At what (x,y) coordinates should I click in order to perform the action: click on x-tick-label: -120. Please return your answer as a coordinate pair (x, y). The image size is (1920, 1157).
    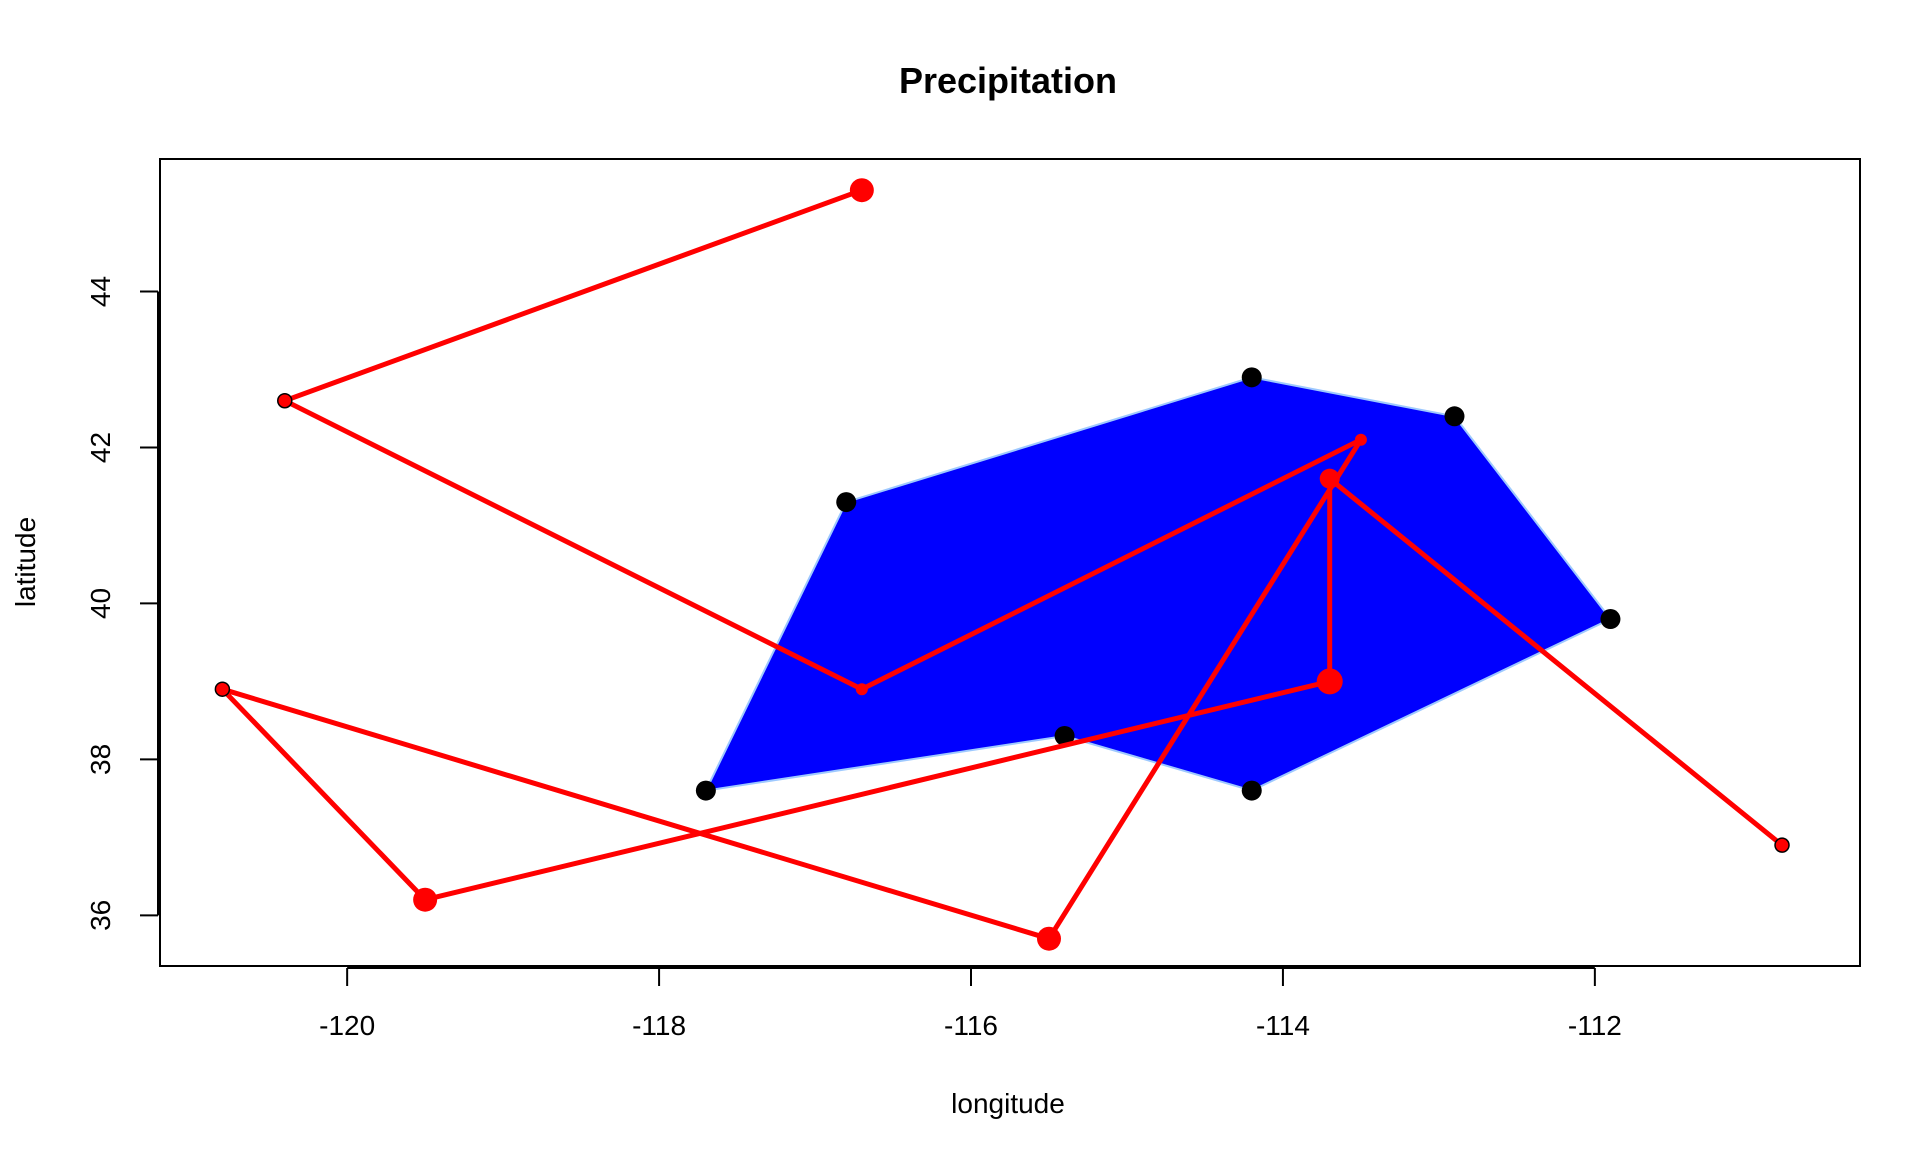
    Looking at the image, I should click on (347, 1025).